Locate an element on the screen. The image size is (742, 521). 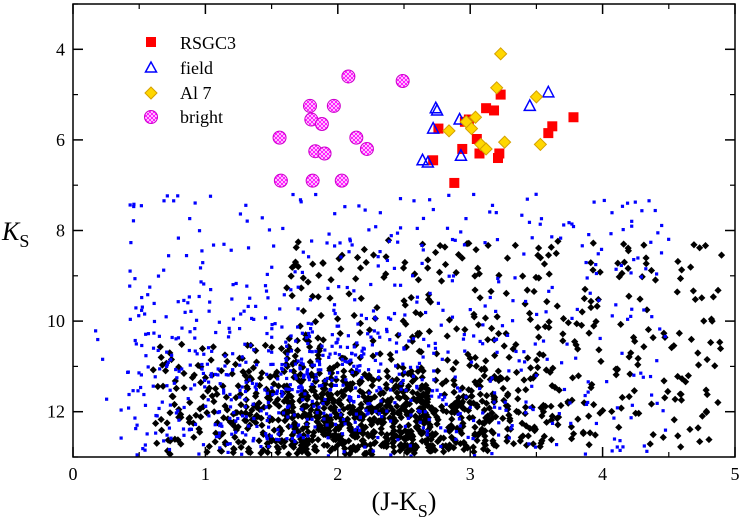
bright-point is located at coordinates (333, 105).